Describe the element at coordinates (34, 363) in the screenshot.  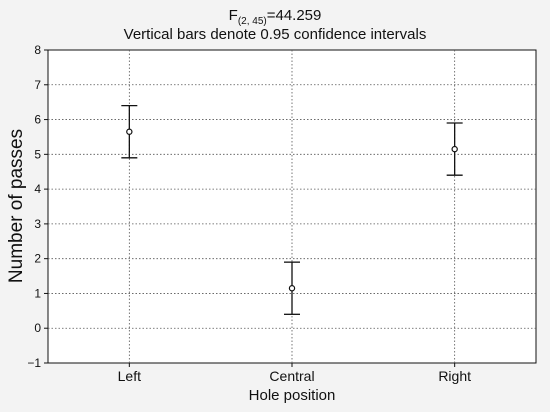
I see `y-tick-label: −1` at that location.